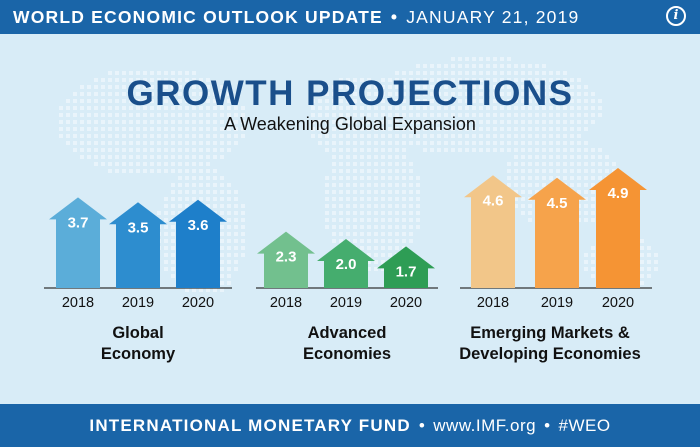 Image resolution: width=700 pixels, height=447 pixels. I want to click on footer-url-link: www.IMF.org, so click(485, 425).